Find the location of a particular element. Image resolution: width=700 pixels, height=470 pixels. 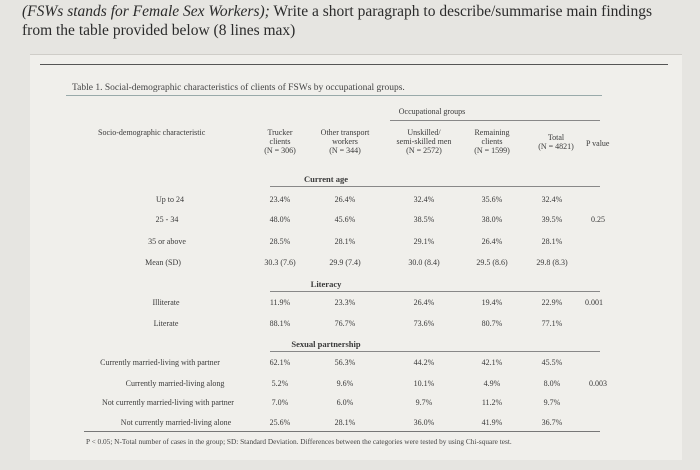

column-header: Unskilled/semi-skilled men (N = 2572) is located at coordinates (424, 141).